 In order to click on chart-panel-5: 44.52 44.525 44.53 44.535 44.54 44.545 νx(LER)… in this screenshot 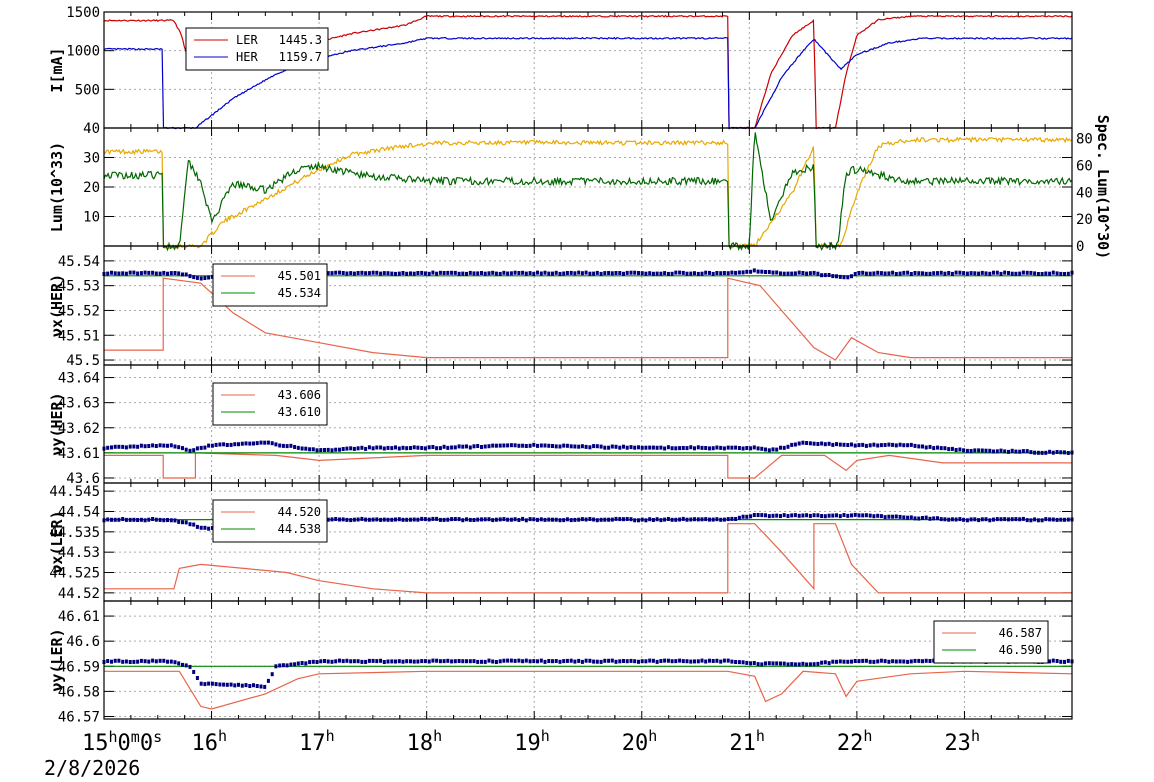, I will do `click(561, 542)`.